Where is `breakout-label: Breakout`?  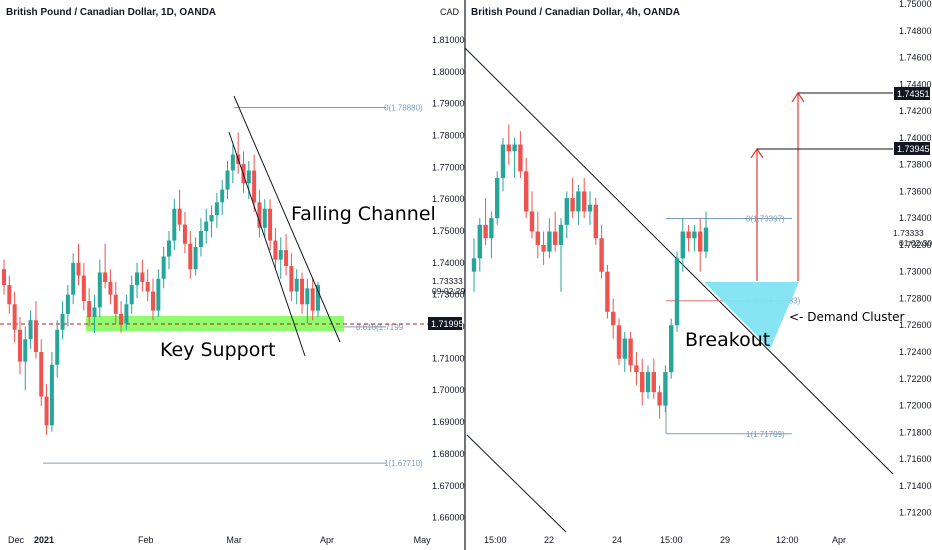
breakout-label: Breakout is located at coordinates (727, 340).